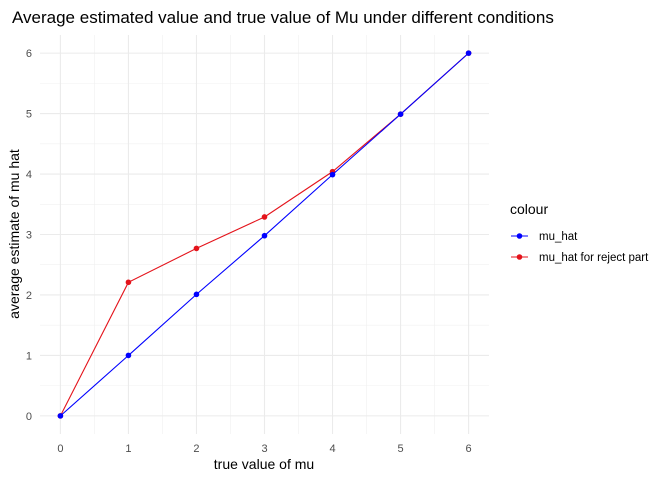 Image resolution: width=672 pixels, height=480 pixels. Describe the element at coordinates (264, 464) in the screenshot. I see `x-axis-title: true value of mu` at that location.